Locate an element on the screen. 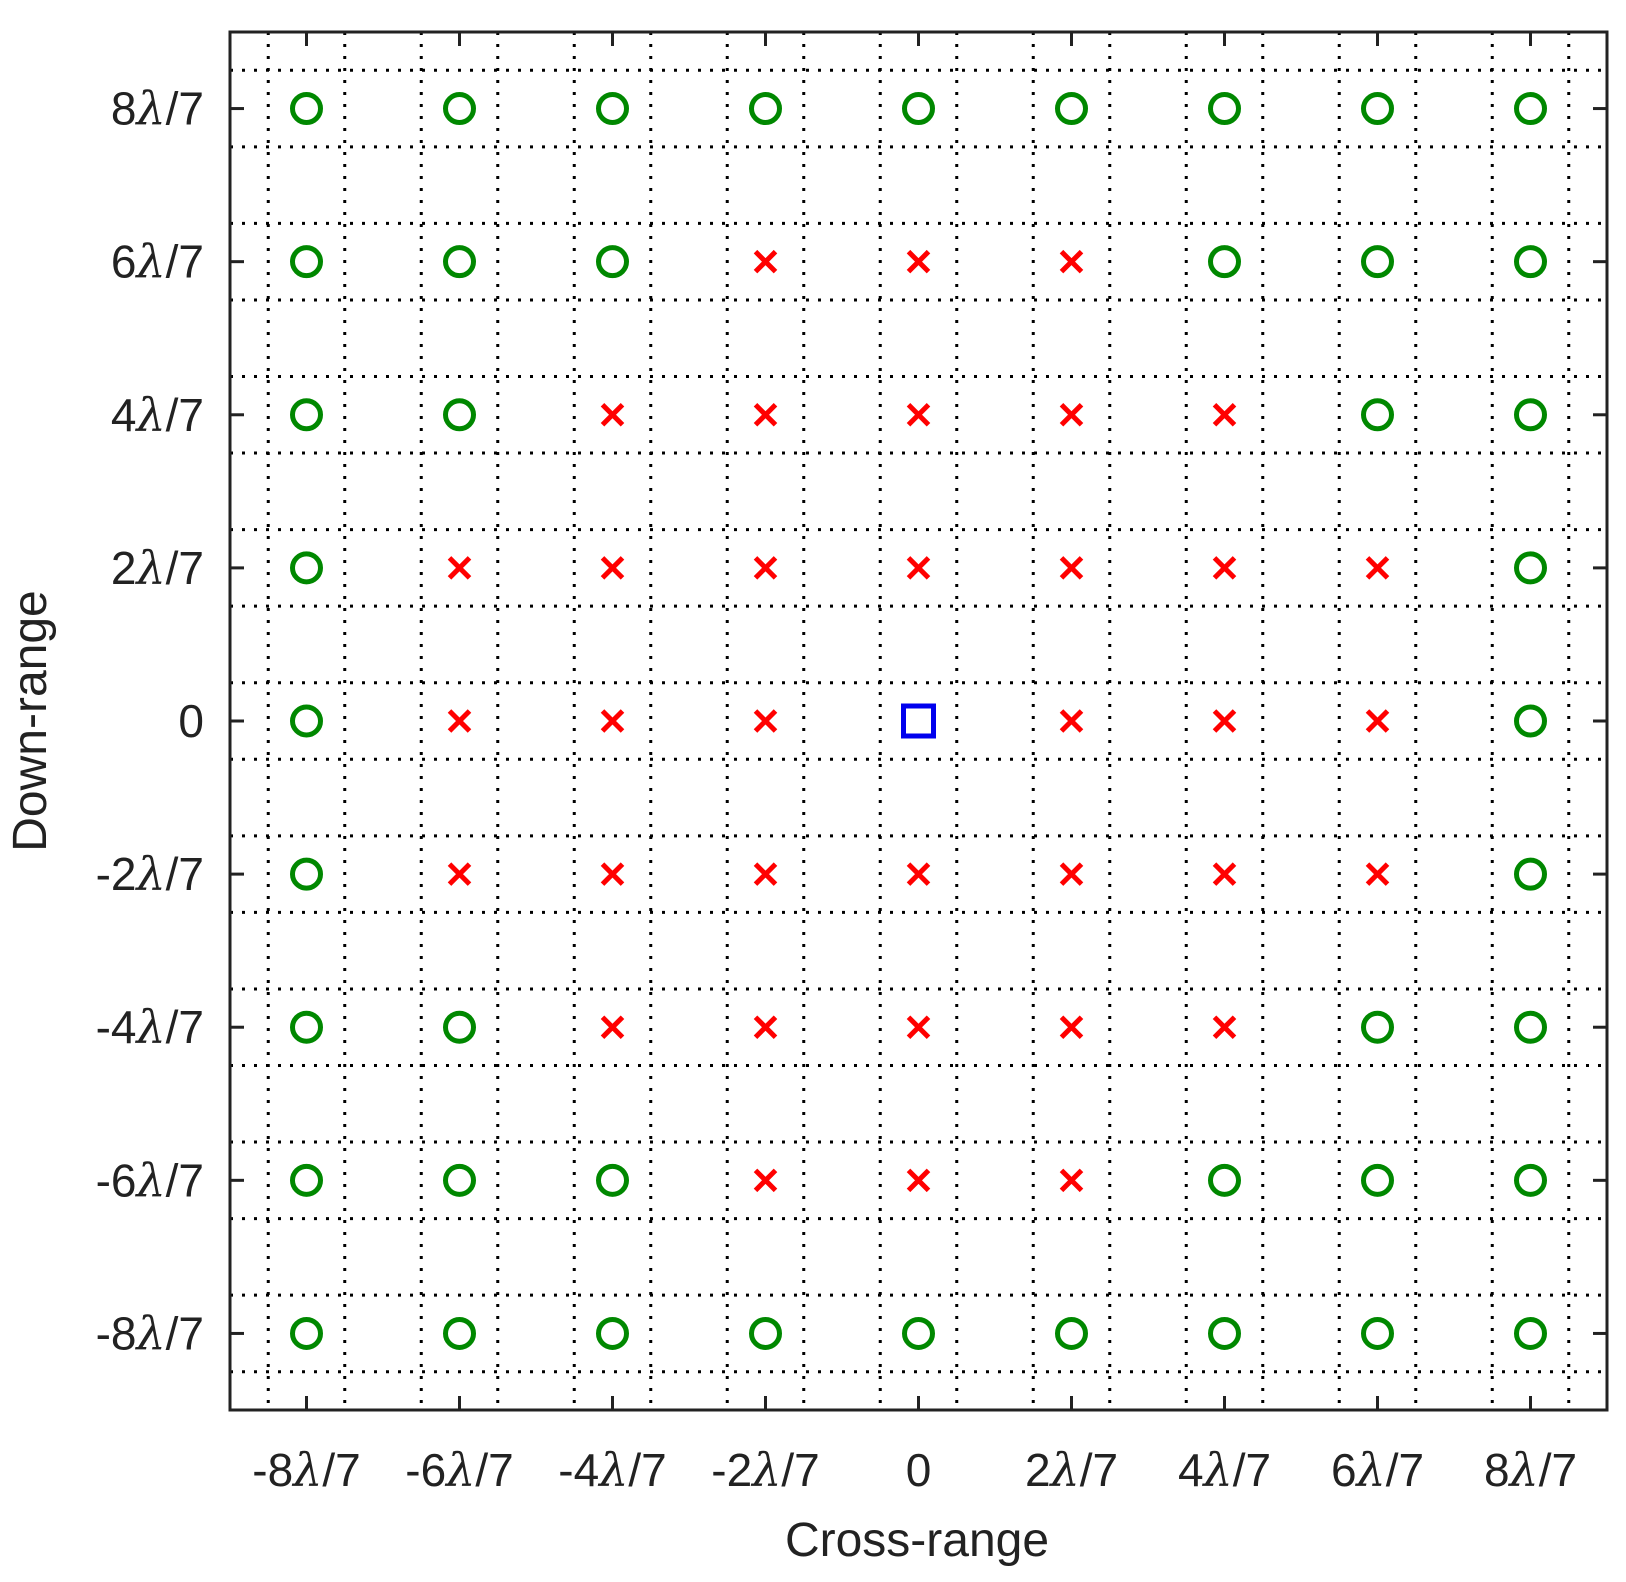 The image size is (1626, 1582). x-tick-label: 2λ/7 is located at coordinates (1071, 1470).